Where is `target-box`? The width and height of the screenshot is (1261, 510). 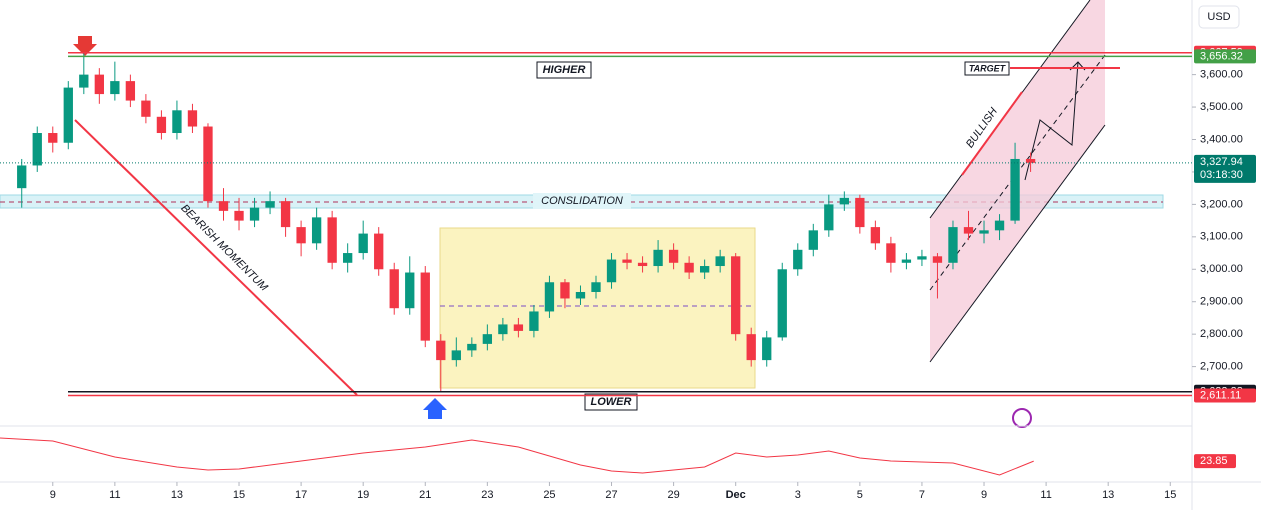 target-box is located at coordinates (987, 68).